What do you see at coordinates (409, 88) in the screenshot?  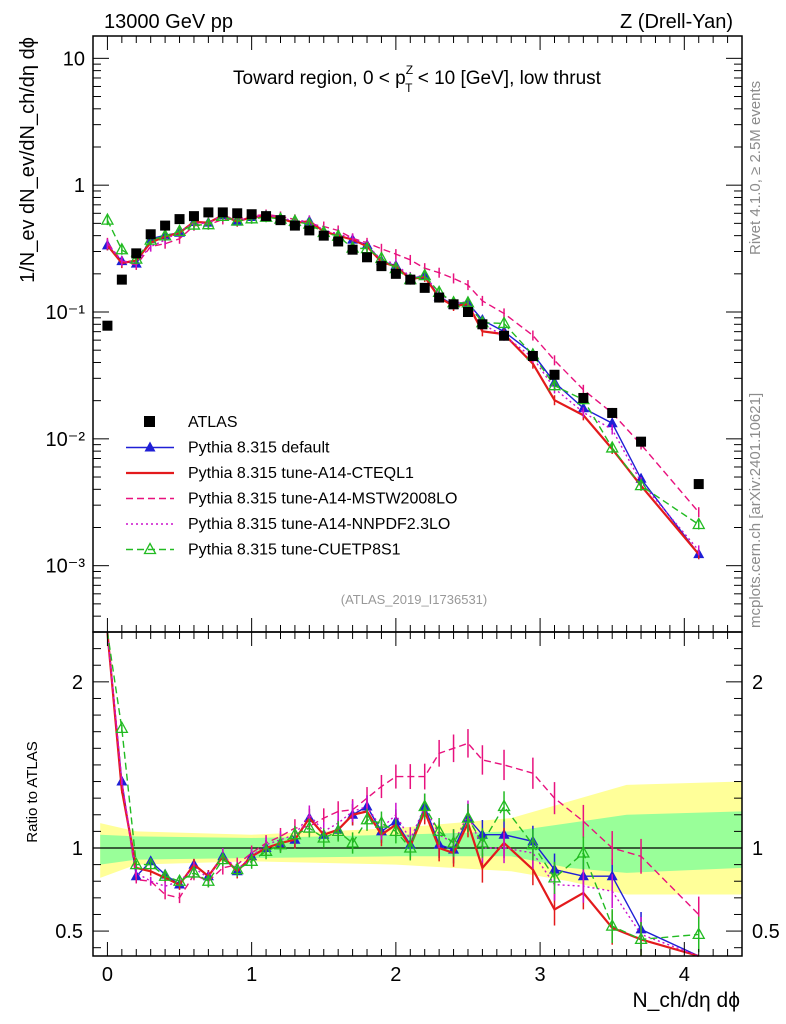 I see `title-sub: T` at bounding box center [409, 88].